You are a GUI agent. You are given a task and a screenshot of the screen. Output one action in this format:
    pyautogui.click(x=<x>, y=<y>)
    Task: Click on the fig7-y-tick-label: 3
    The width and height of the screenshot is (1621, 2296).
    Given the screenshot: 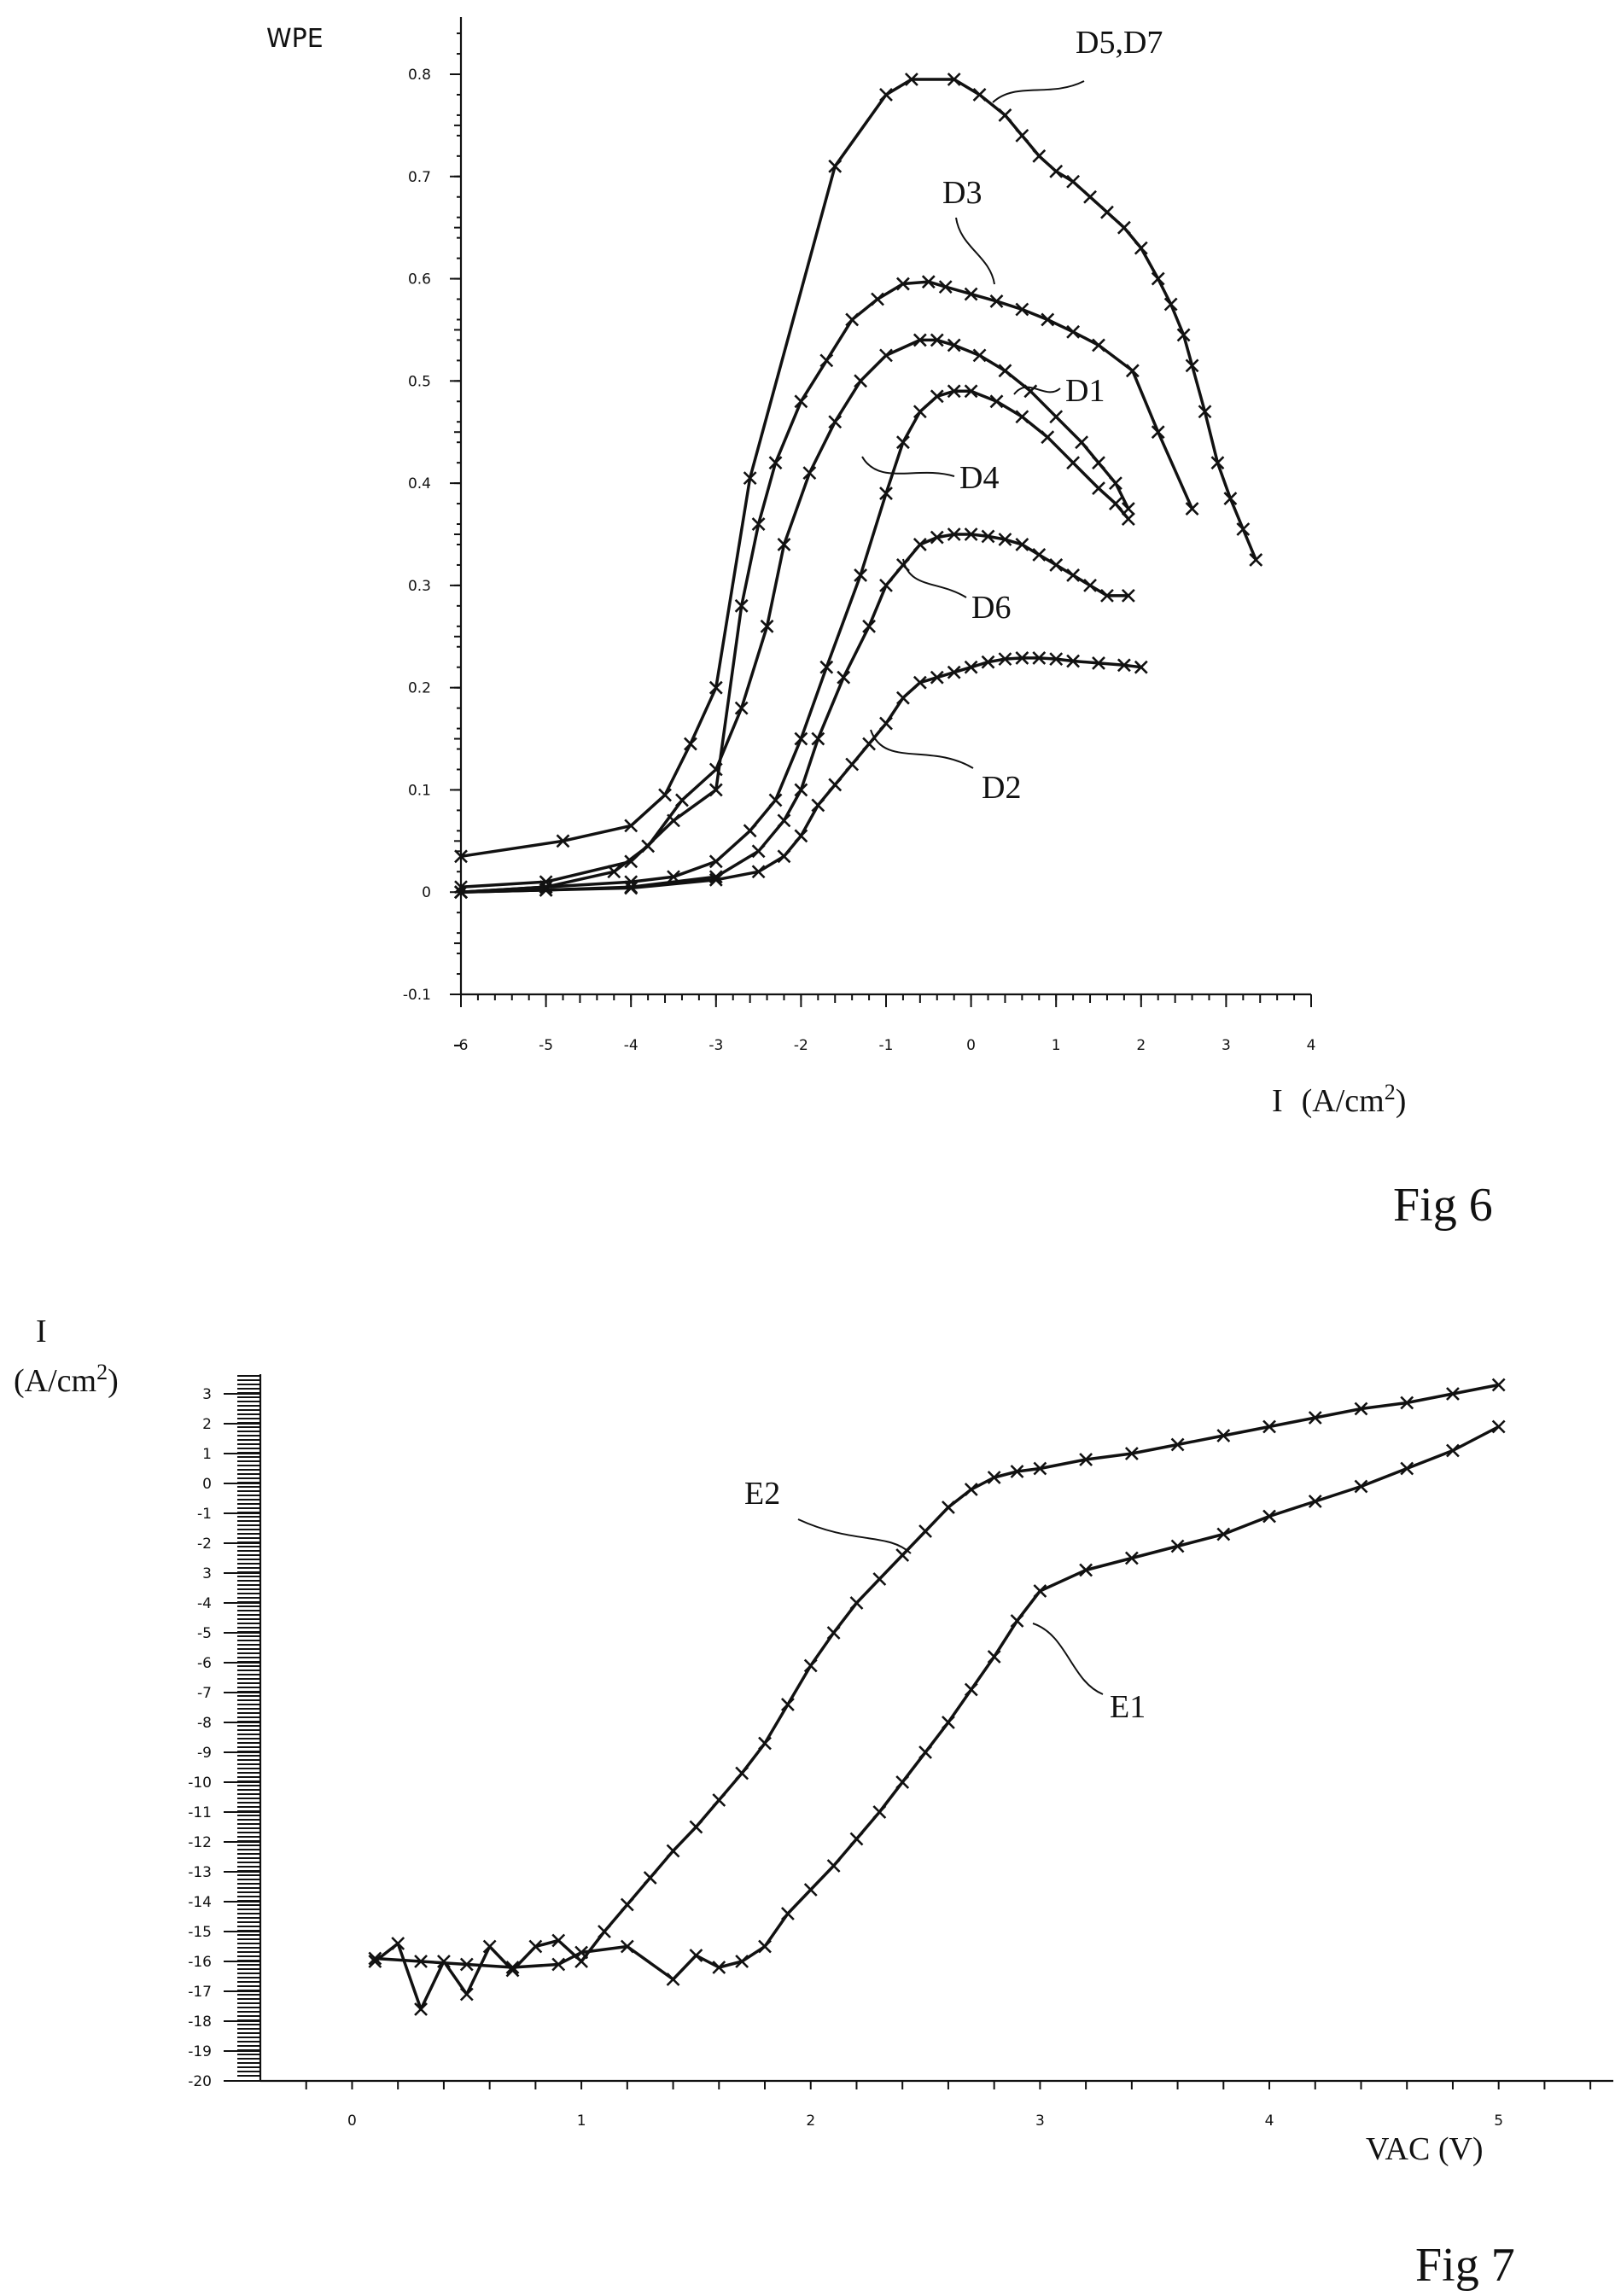 What is the action you would take?
    pyautogui.click(x=207, y=1395)
    